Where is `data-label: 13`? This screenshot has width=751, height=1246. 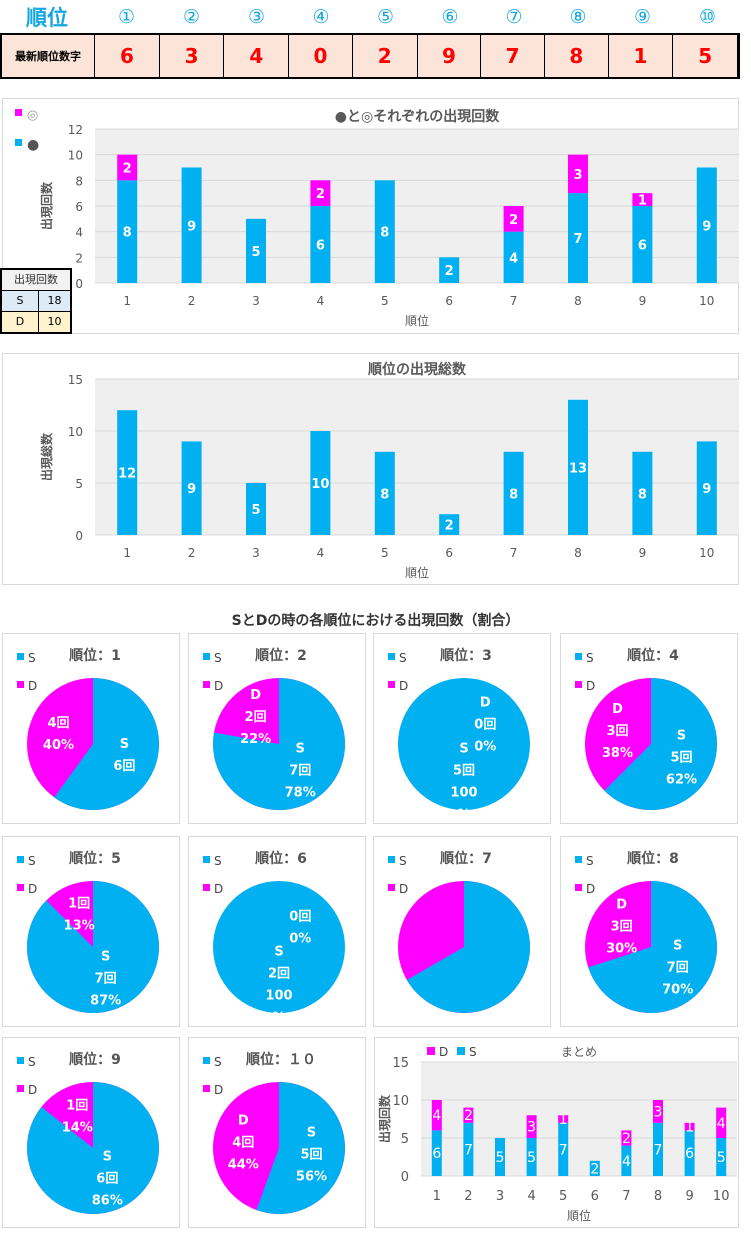 data-label: 13 is located at coordinates (578, 468).